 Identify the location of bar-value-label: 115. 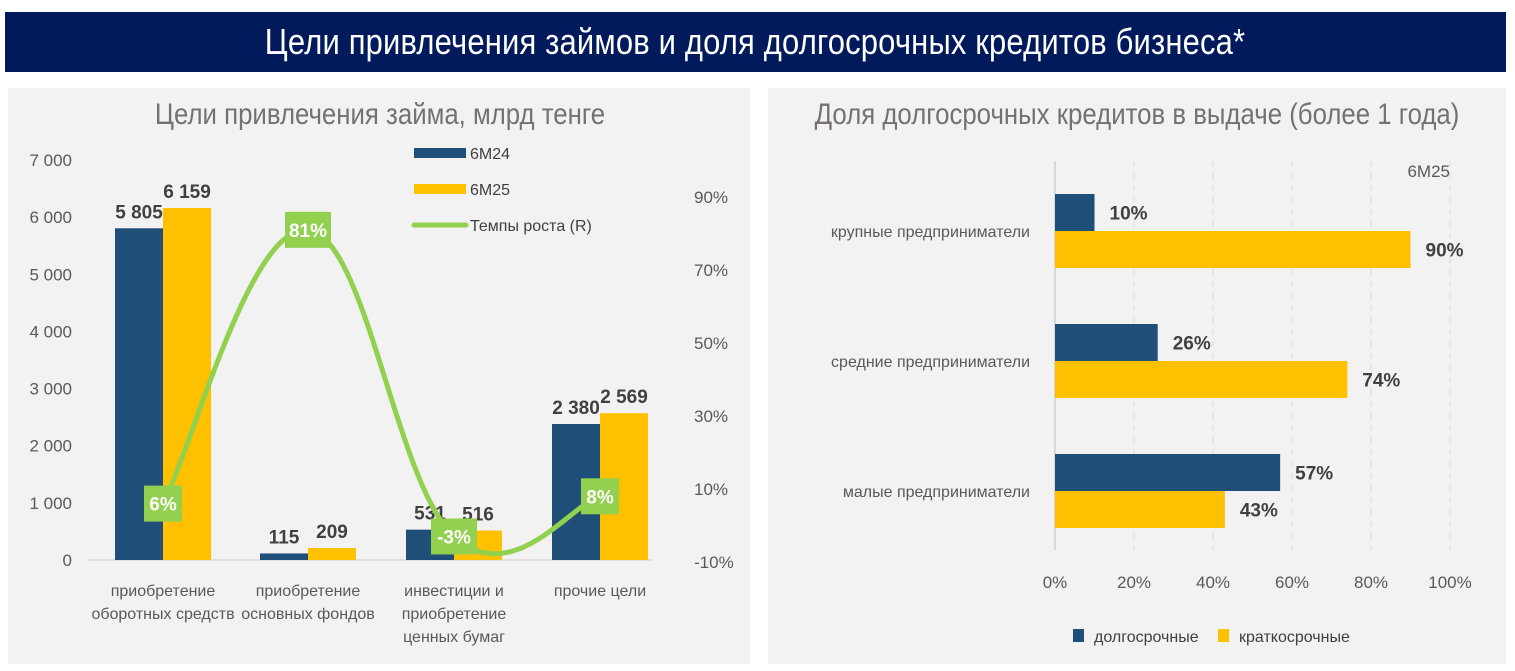
(284, 537).